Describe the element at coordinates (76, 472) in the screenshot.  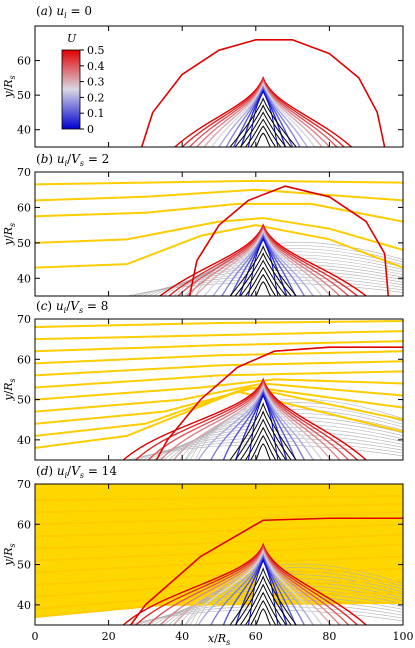
I see `panel-title: (d) ui​/Vs​ = 14` at that location.